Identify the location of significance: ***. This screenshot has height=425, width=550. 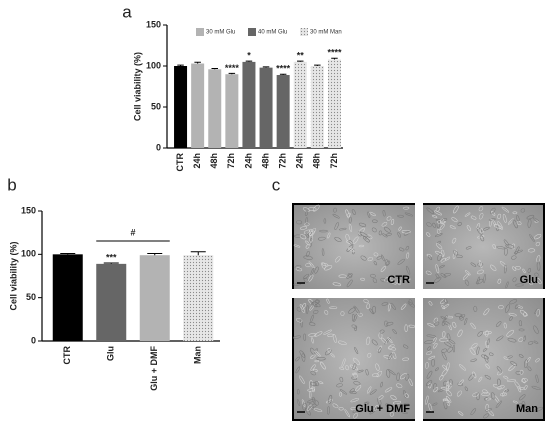
(111, 257).